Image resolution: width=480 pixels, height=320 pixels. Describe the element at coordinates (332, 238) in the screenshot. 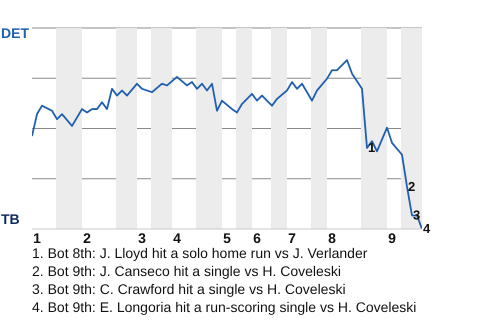

I see `x-tick-label: 8` at that location.